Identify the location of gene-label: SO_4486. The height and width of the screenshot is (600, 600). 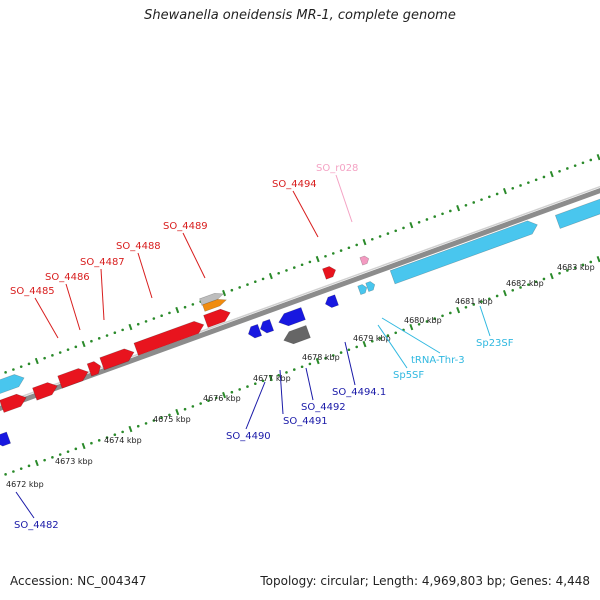
(67, 277).